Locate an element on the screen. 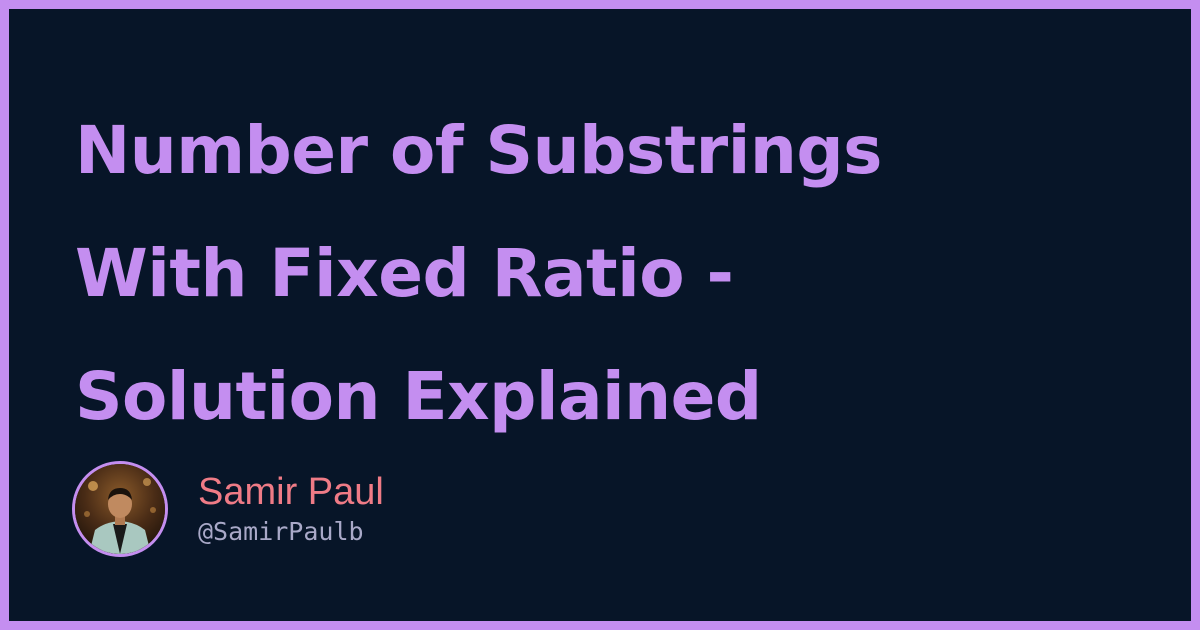 The height and width of the screenshot is (630, 1200). avatar is located at coordinates (120, 509).